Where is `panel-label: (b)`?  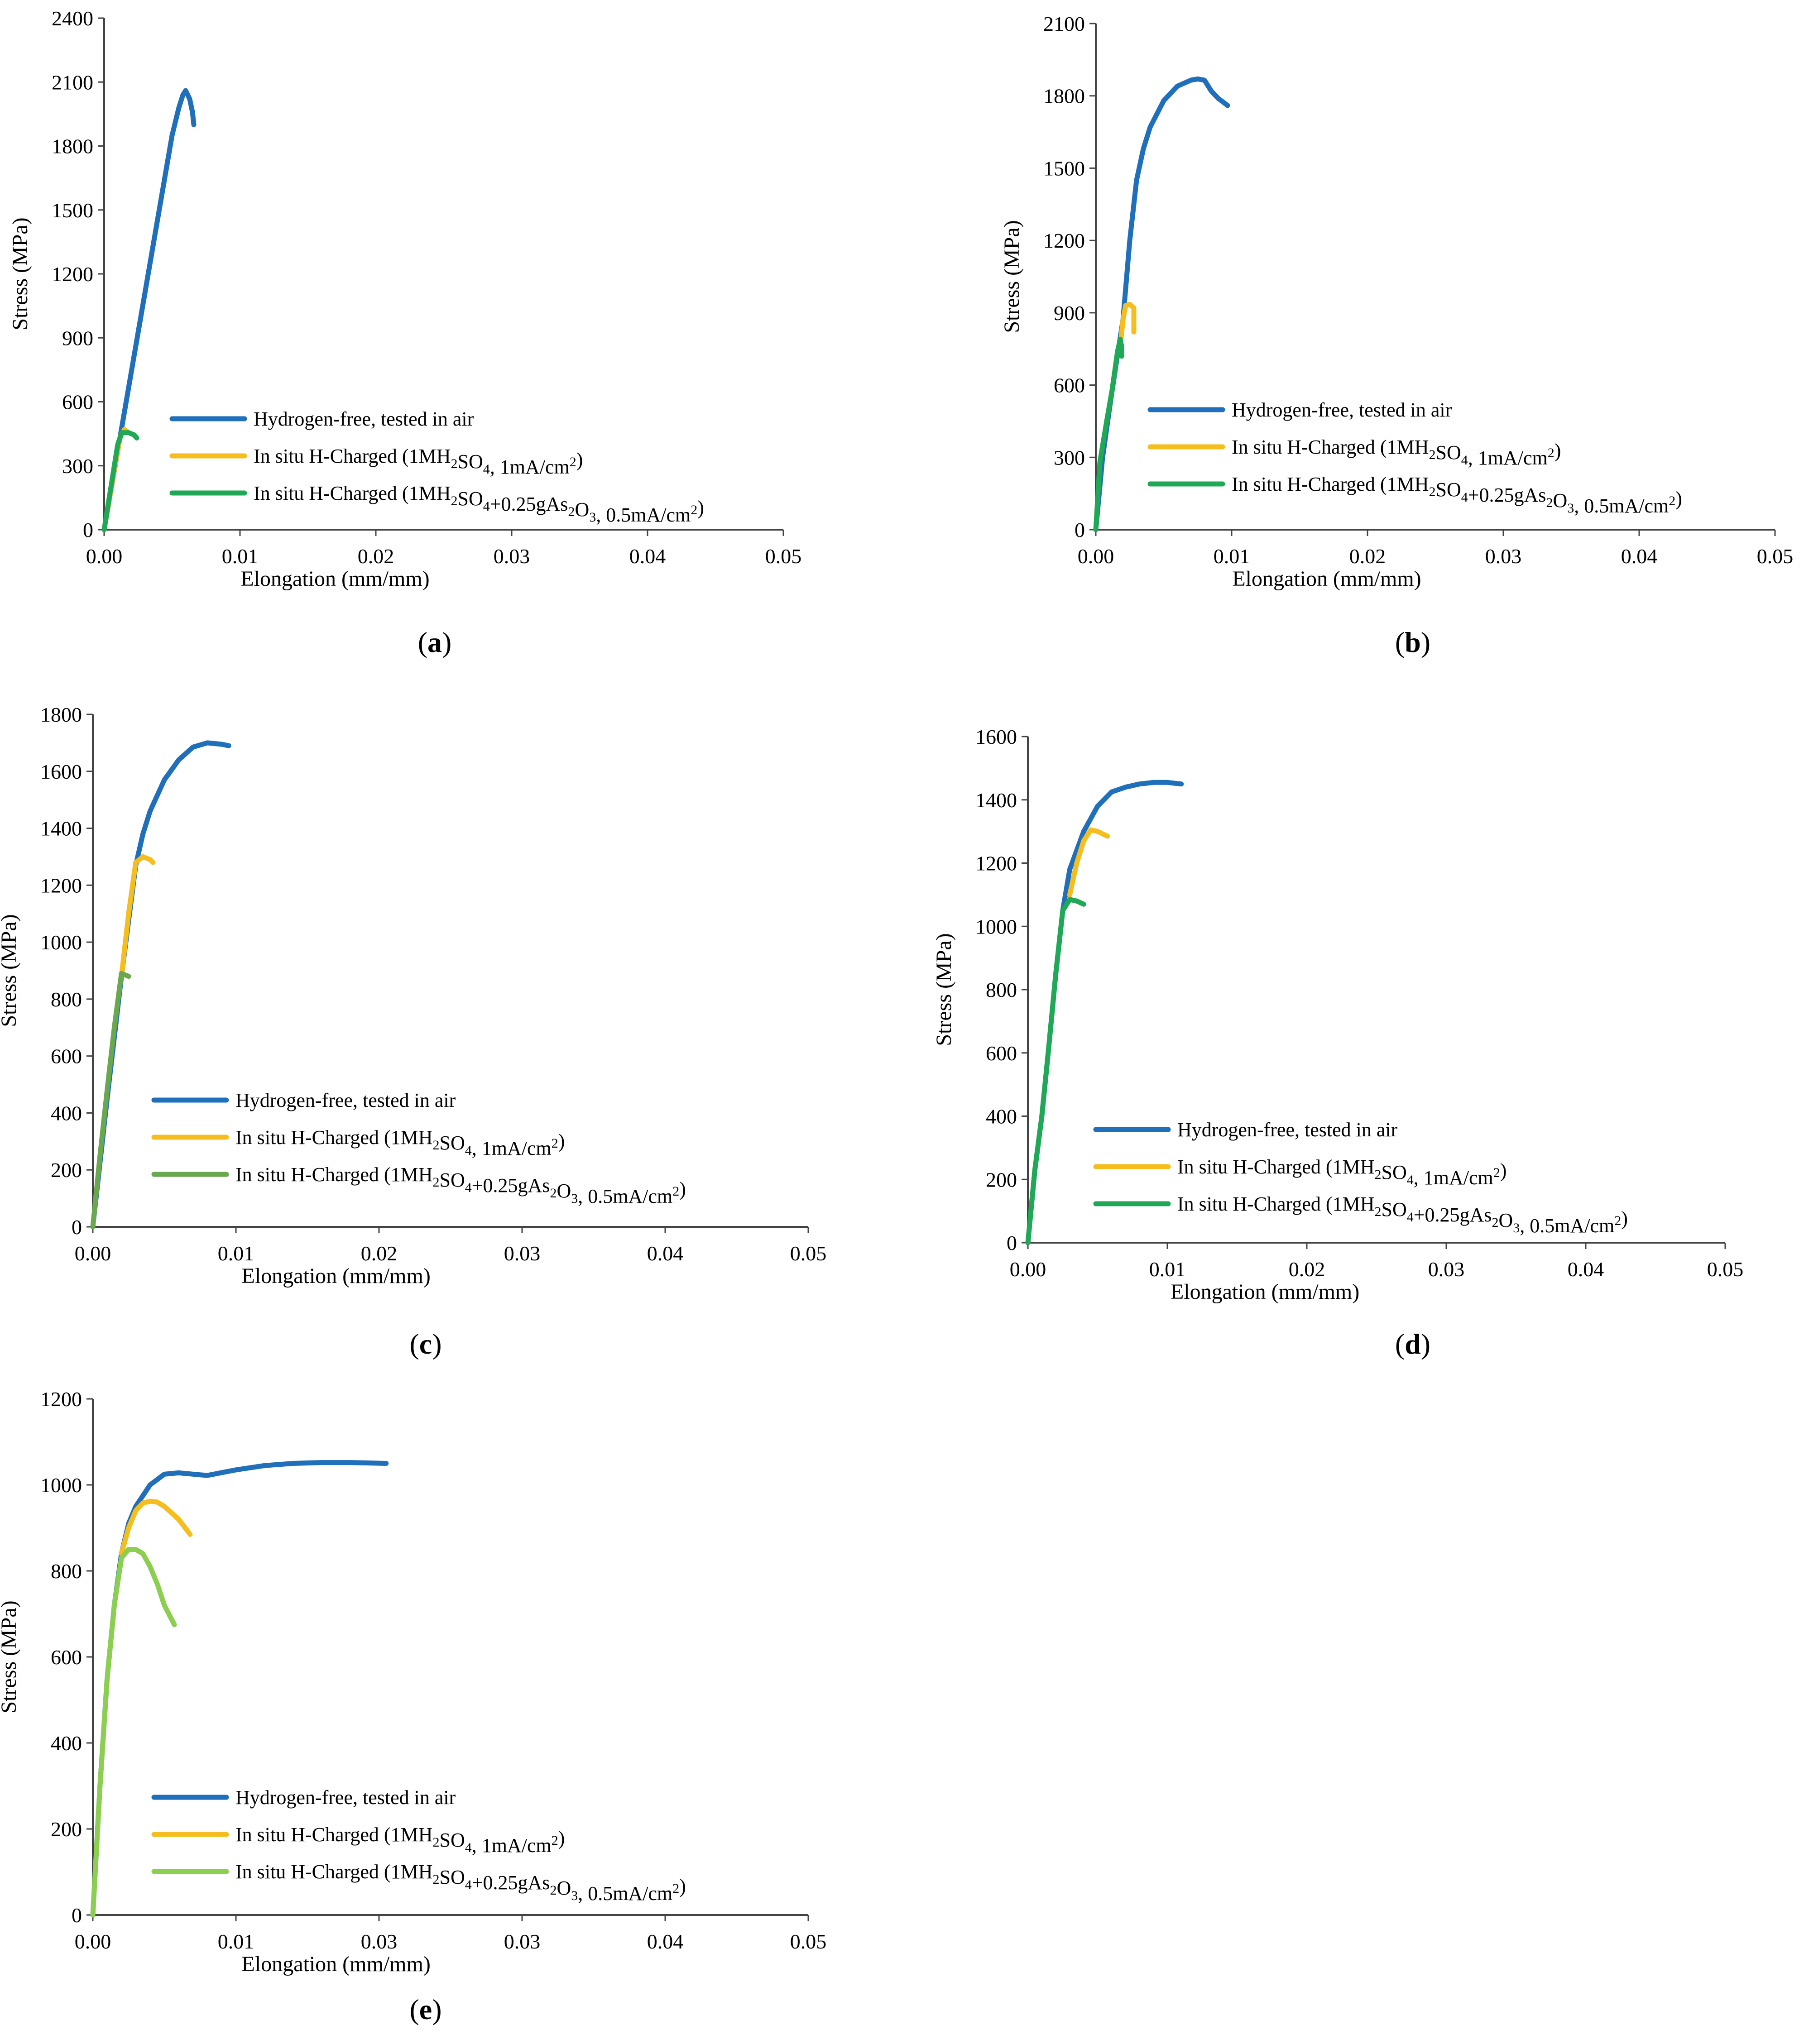
panel-label: (b) is located at coordinates (1413, 642).